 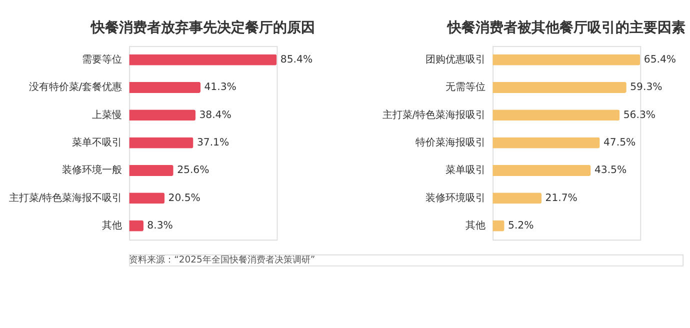 I want to click on y-tick-label: 主打菜/特色菜海报不吸引, so click(x=65, y=198).